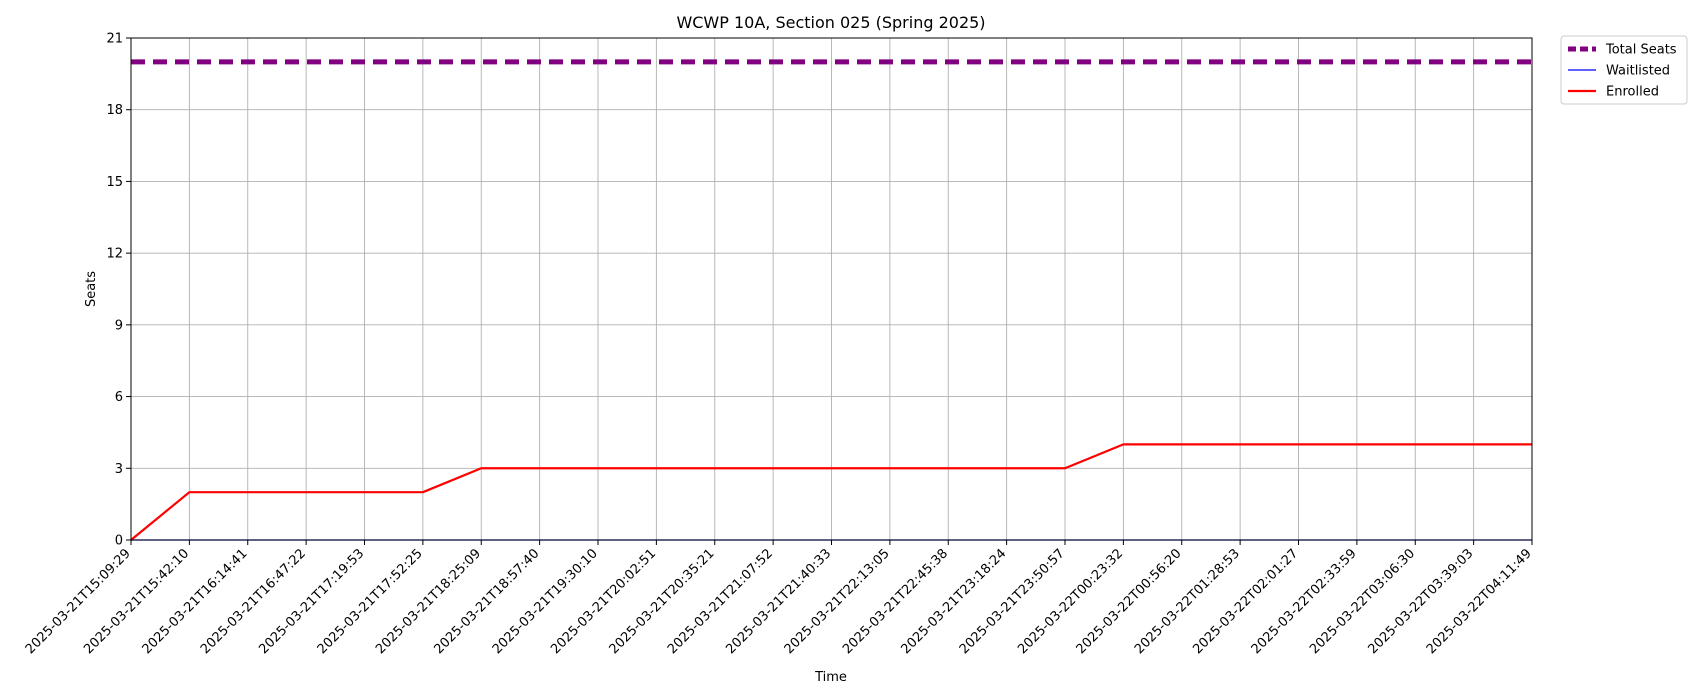  I want to click on legend-label: Total Seats, so click(1641, 50).